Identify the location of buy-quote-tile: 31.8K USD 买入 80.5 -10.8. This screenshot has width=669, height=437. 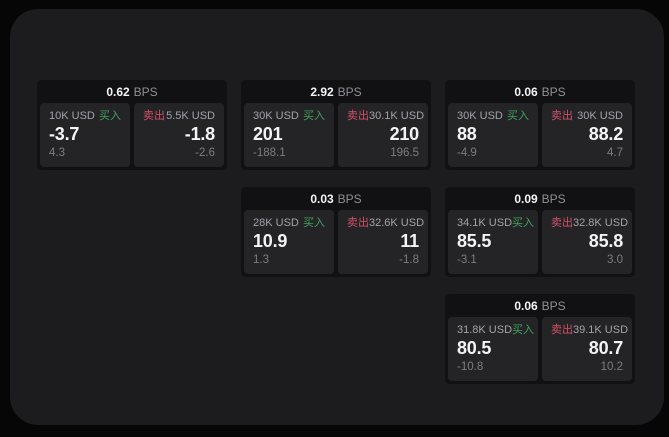
(493, 349).